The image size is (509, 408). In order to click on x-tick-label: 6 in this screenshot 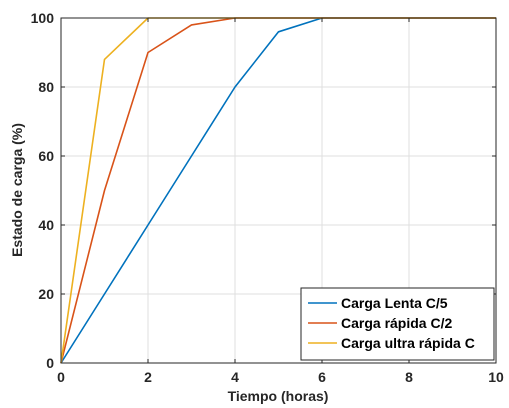, I will do `click(322, 377)`.